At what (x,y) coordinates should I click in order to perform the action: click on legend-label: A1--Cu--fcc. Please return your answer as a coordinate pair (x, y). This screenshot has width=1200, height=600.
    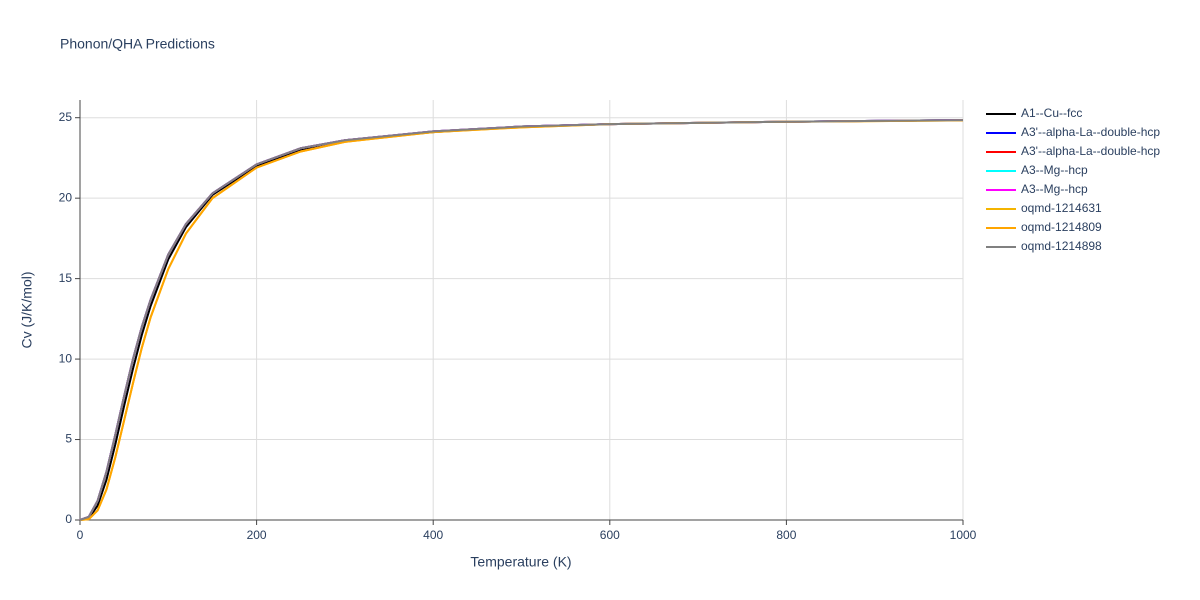
    Looking at the image, I should click on (1051, 113).